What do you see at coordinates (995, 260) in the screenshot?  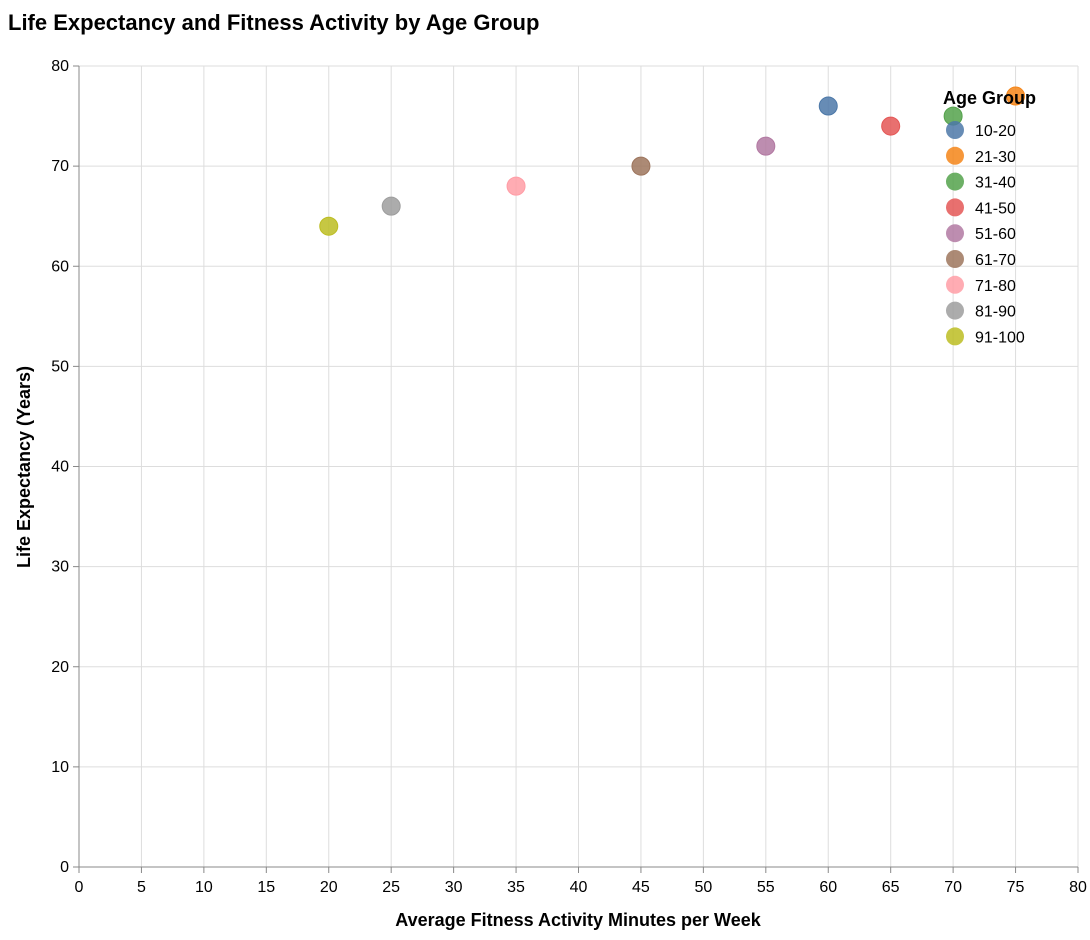 I see `legend-label: 61-70` at bounding box center [995, 260].